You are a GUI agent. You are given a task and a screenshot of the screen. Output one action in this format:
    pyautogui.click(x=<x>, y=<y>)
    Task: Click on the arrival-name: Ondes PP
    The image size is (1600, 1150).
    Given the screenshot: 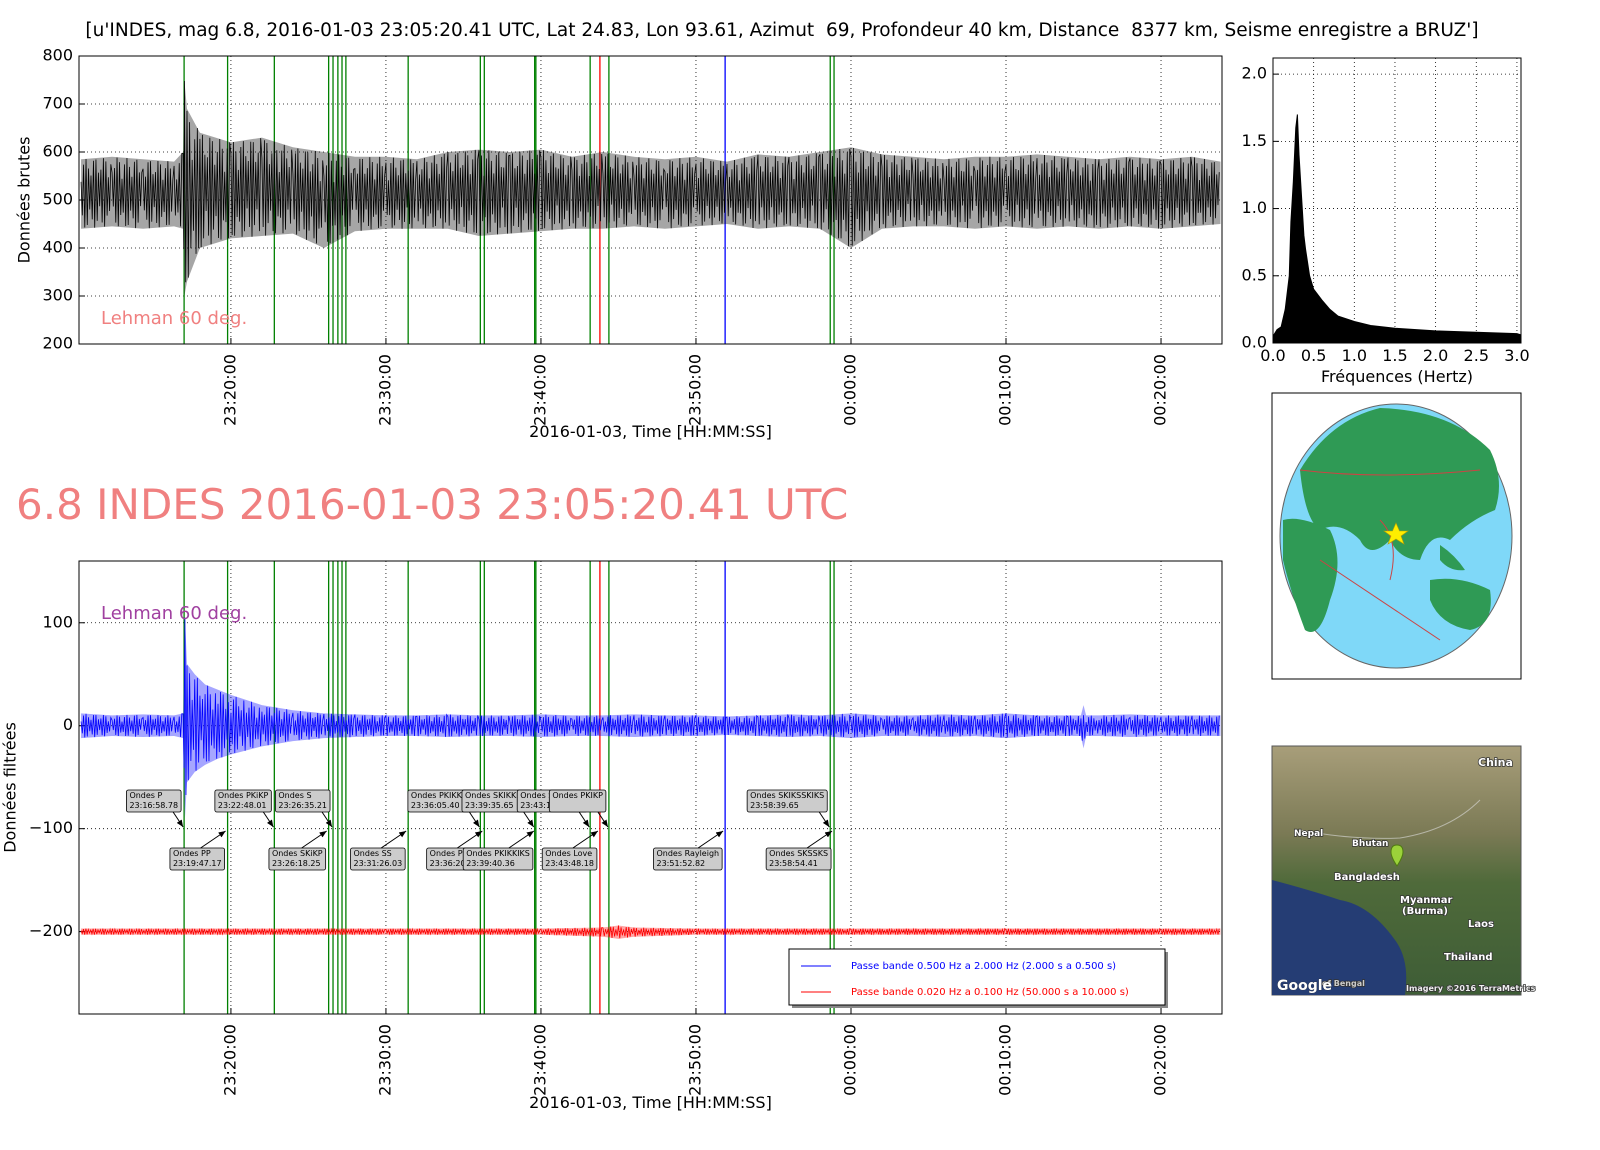 What is the action you would take?
    pyautogui.click(x=192, y=853)
    